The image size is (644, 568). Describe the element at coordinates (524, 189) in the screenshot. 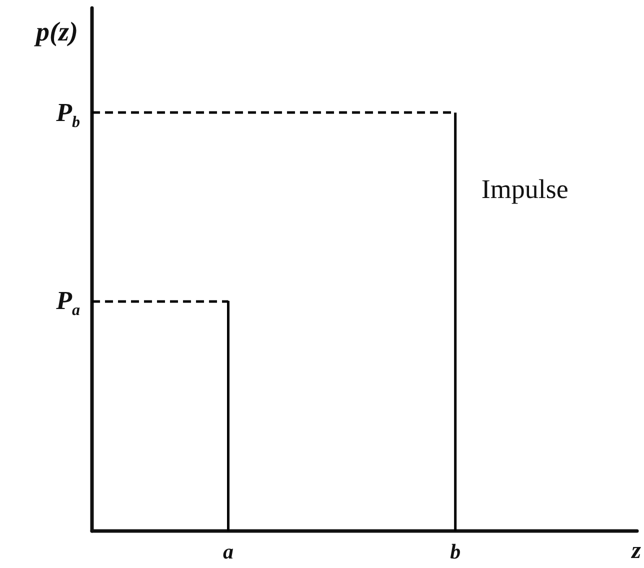

I see `annotation: Impulse` at that location.